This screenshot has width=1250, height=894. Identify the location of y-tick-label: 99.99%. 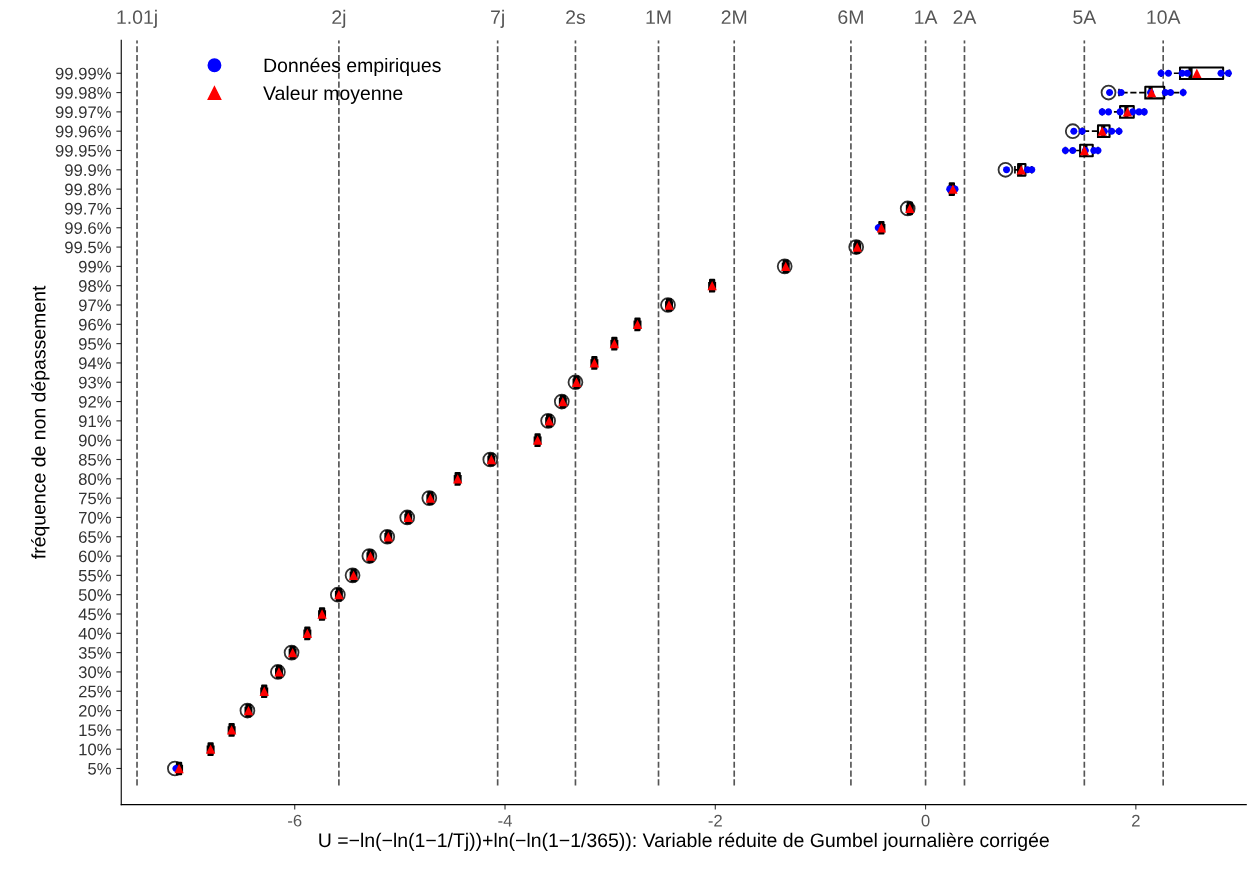
(83, 73).